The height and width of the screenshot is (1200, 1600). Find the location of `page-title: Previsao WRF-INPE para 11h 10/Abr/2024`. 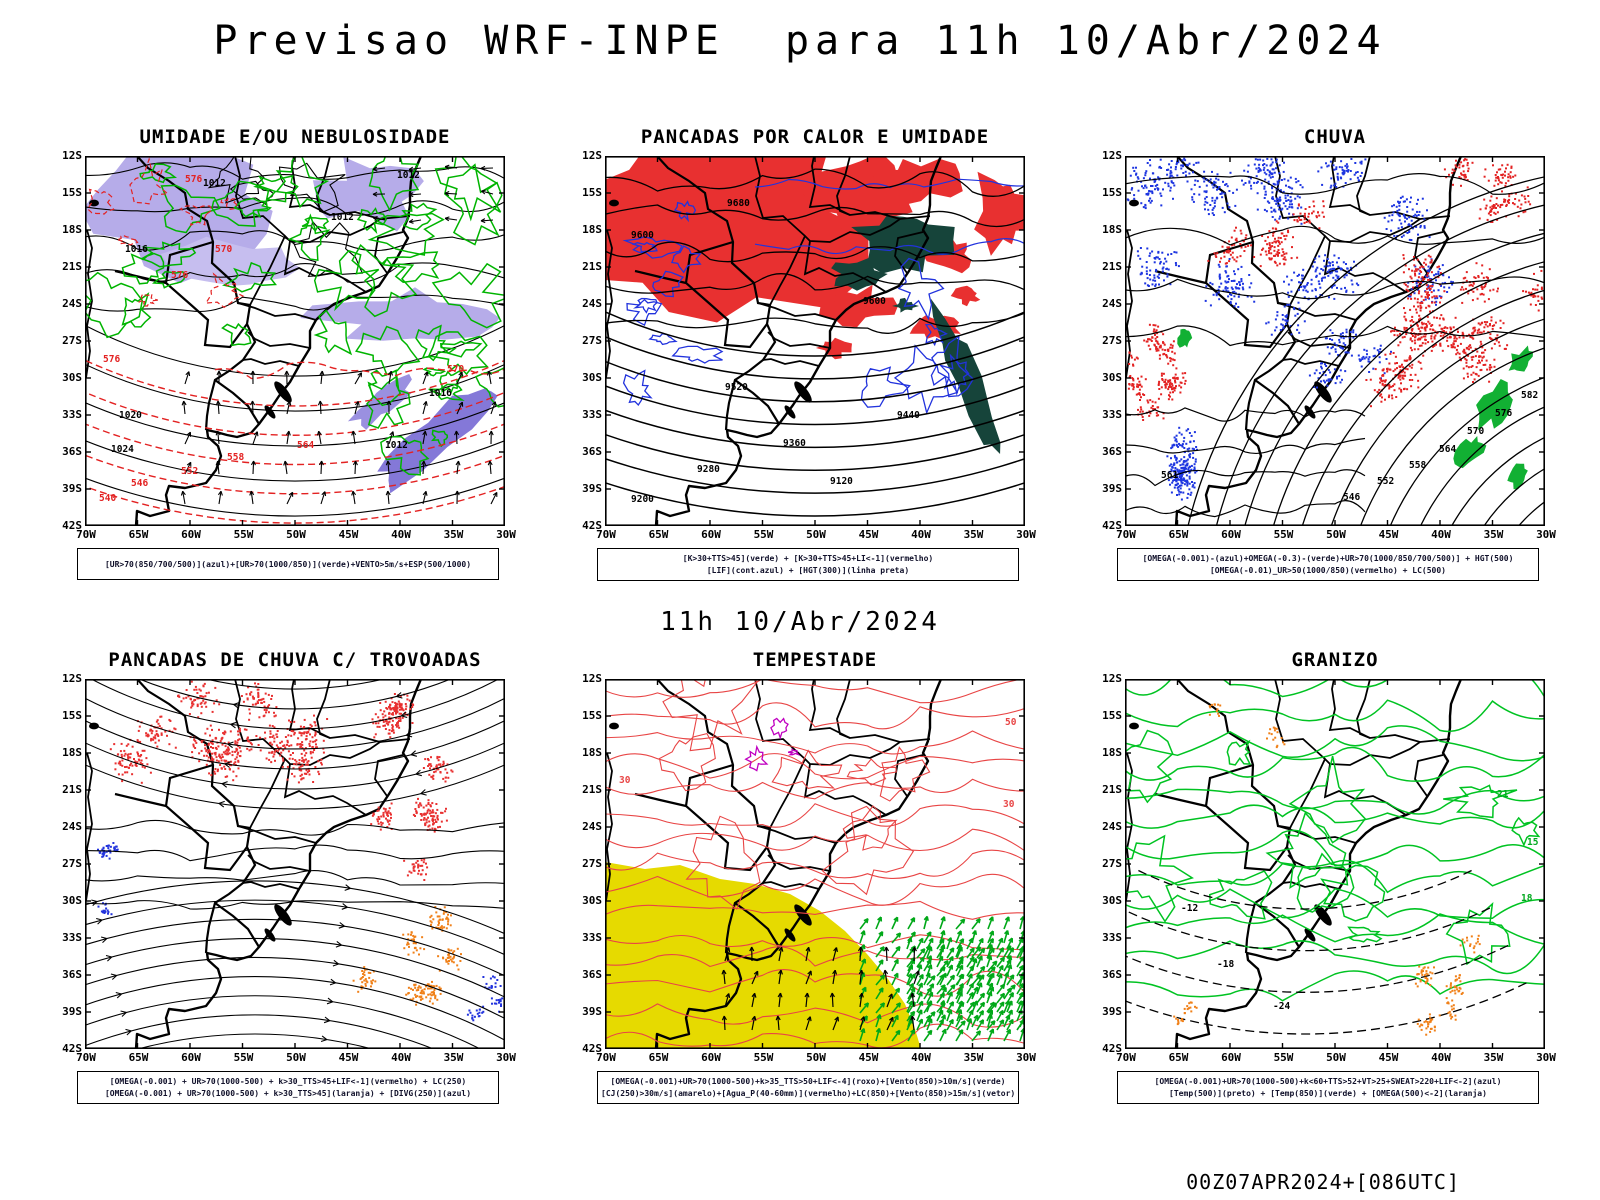

page-title: Previsao WRF-INPE para 11h 10/Abr/2024 is located at coordinates (800, 41).